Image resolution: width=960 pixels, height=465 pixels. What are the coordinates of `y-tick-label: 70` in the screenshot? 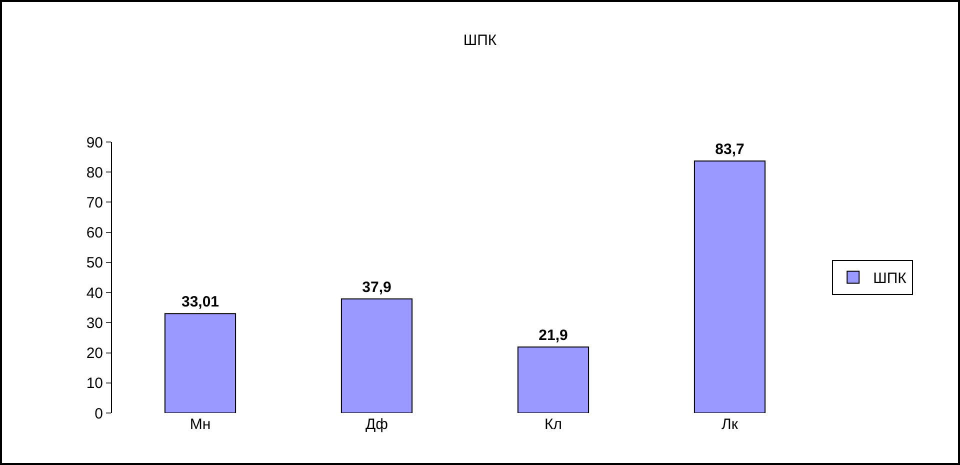 It's located at (94, 203).